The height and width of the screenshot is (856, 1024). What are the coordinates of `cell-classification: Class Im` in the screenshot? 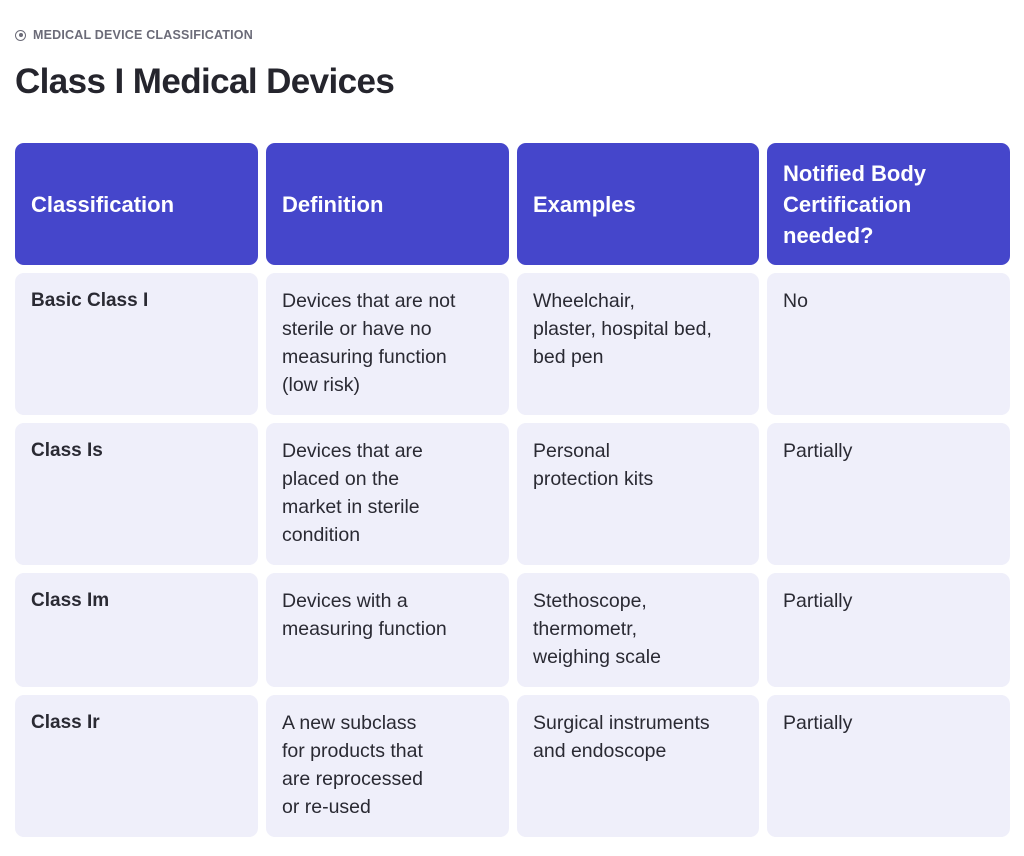 It's located at (136, 630).